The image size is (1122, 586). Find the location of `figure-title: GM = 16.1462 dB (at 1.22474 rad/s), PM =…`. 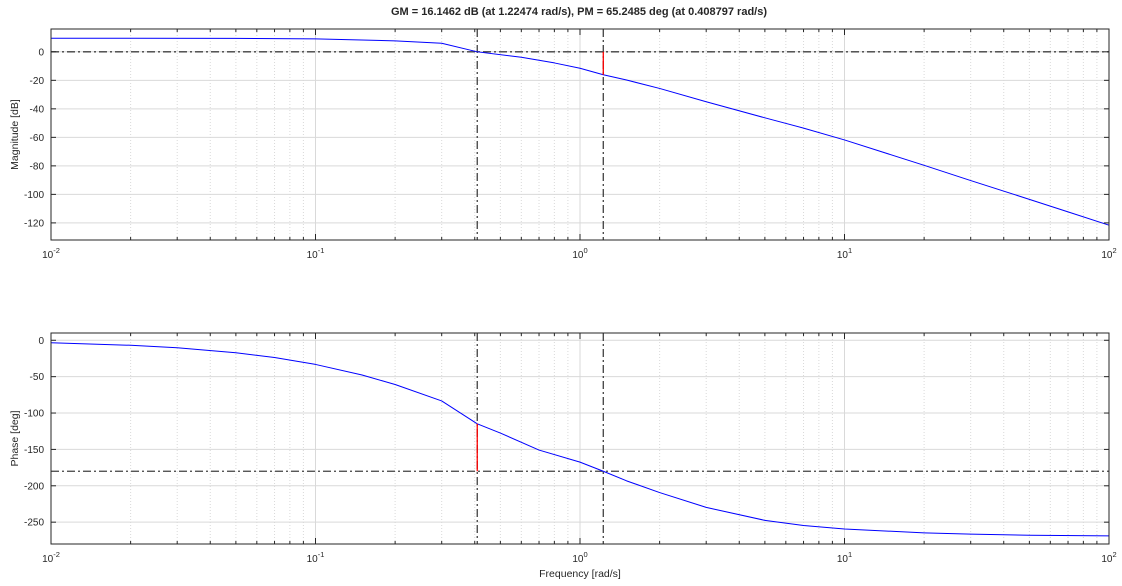

figure-title: GM = 16.1462 dB (at 1.22474 rad/s), PM =… is located at coordinates (579, 12).